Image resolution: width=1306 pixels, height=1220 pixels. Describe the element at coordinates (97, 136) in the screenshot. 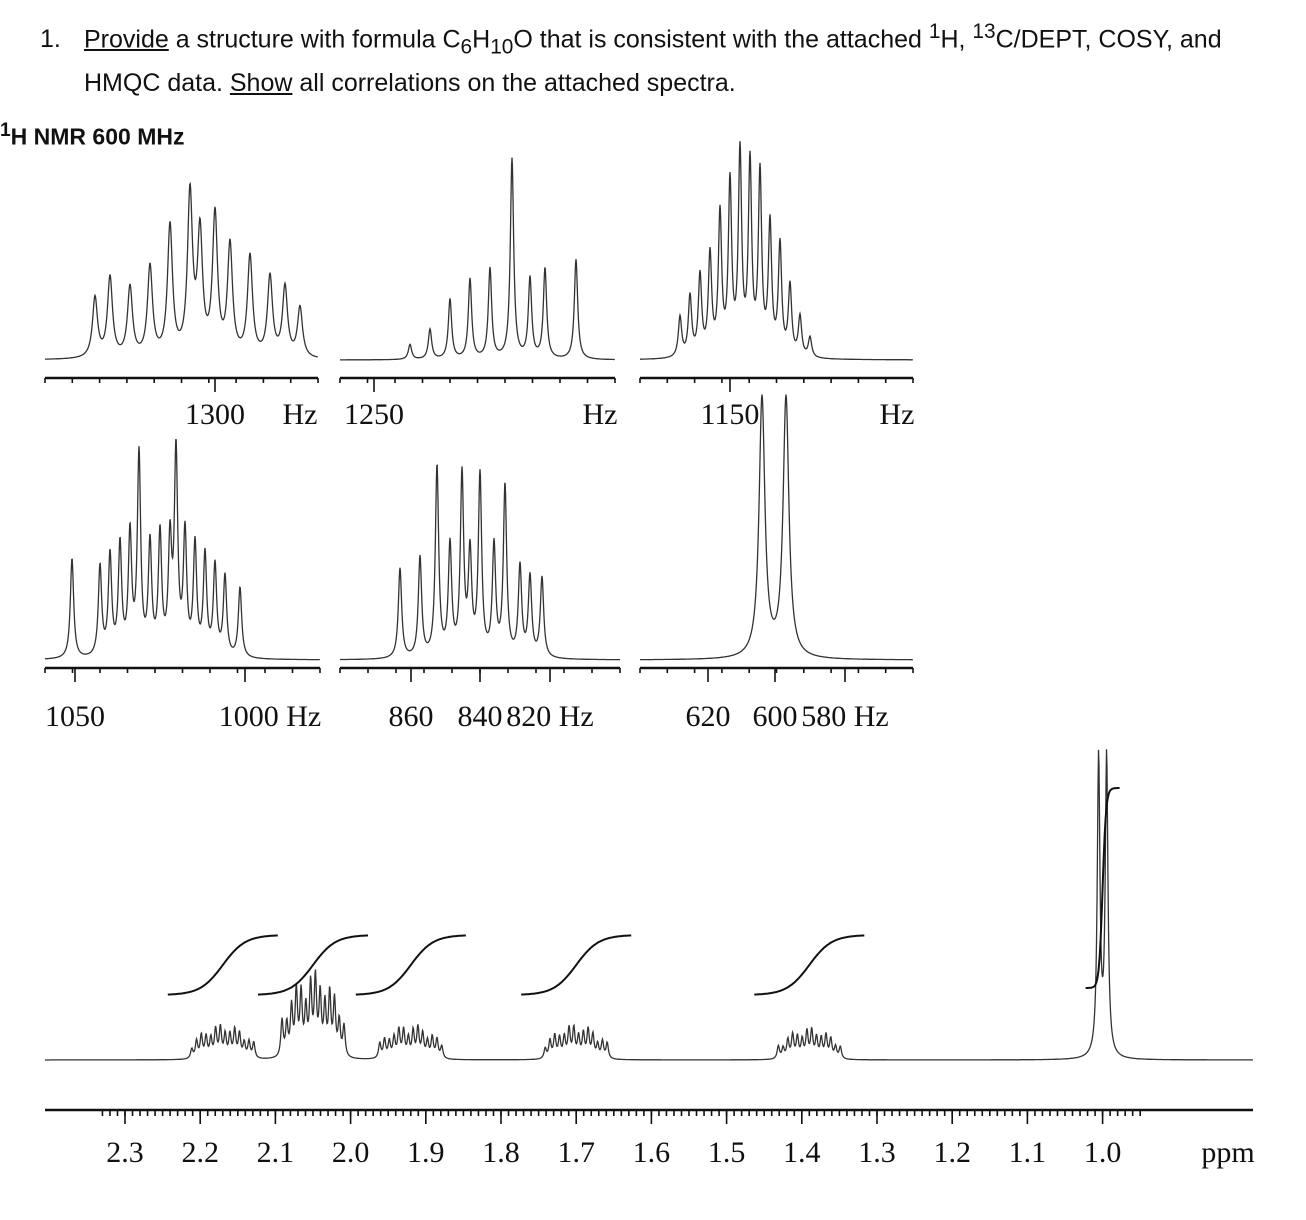

I see `title-text: H NMR 600 MHz` at that location.